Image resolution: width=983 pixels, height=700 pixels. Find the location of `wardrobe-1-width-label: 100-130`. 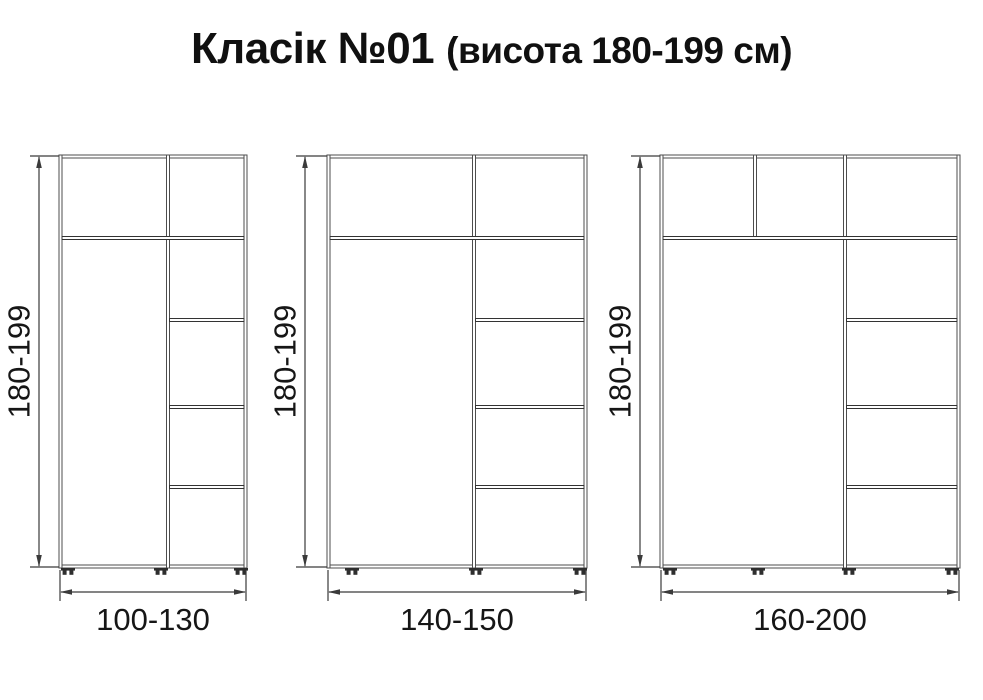

wardrobe-1-width-label: 100-130 is located at coordinates (153, 619).